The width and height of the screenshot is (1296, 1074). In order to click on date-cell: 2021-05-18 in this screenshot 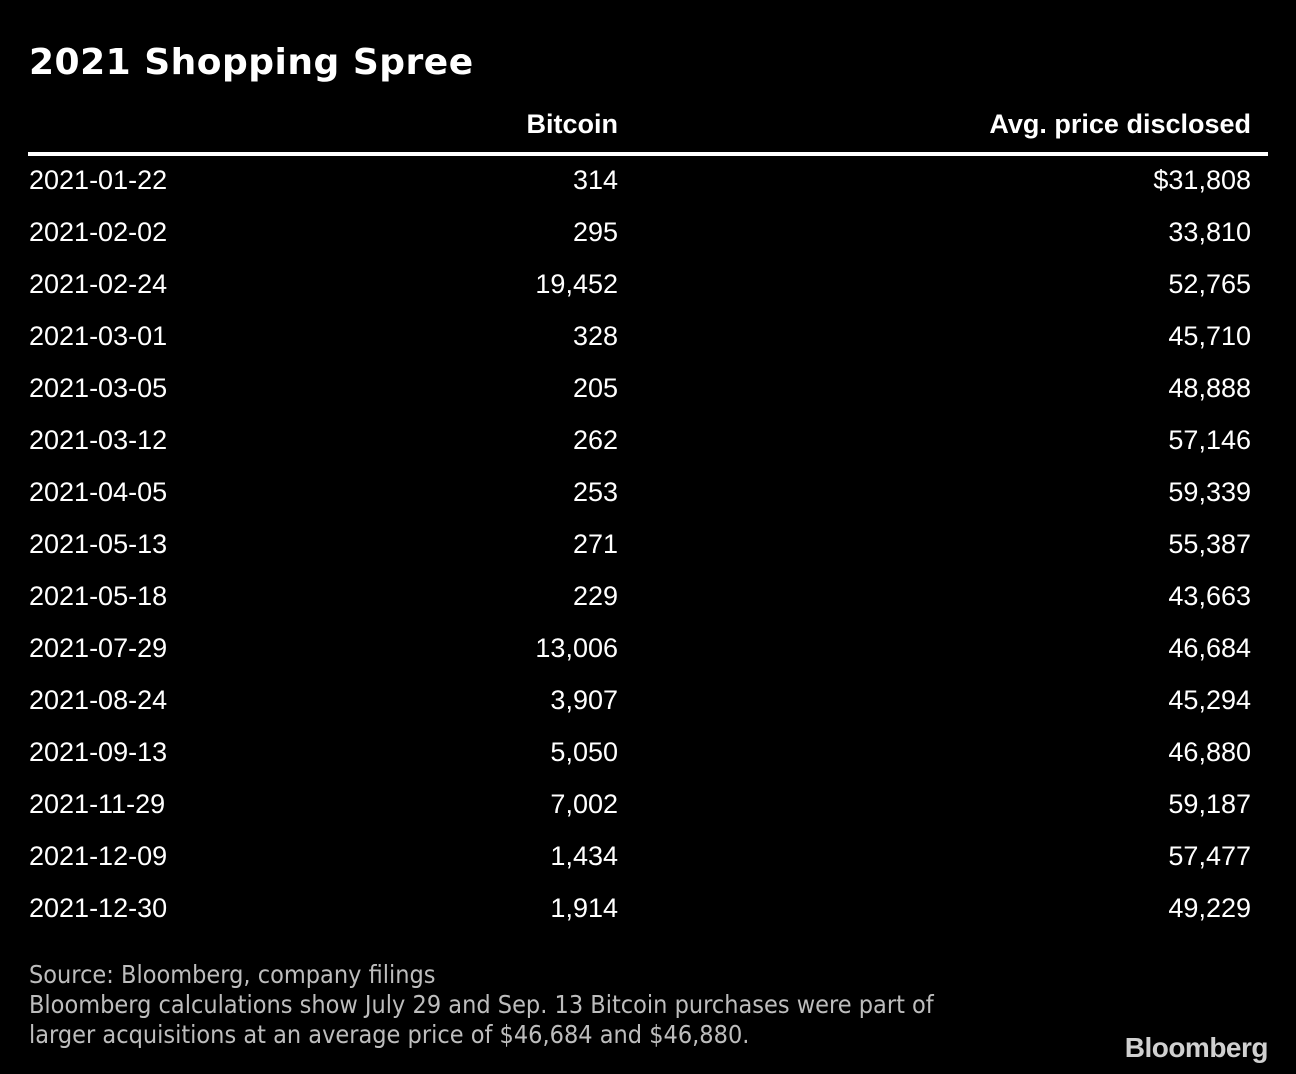, I will do `click(98, 596)`.